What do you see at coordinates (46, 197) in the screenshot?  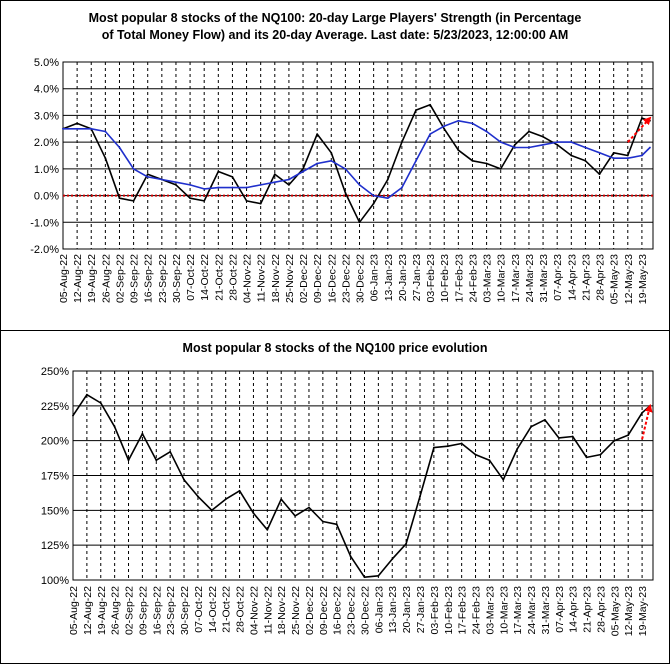 I see `y-tick-label: 0.0%` at bounding box center [46, 197].